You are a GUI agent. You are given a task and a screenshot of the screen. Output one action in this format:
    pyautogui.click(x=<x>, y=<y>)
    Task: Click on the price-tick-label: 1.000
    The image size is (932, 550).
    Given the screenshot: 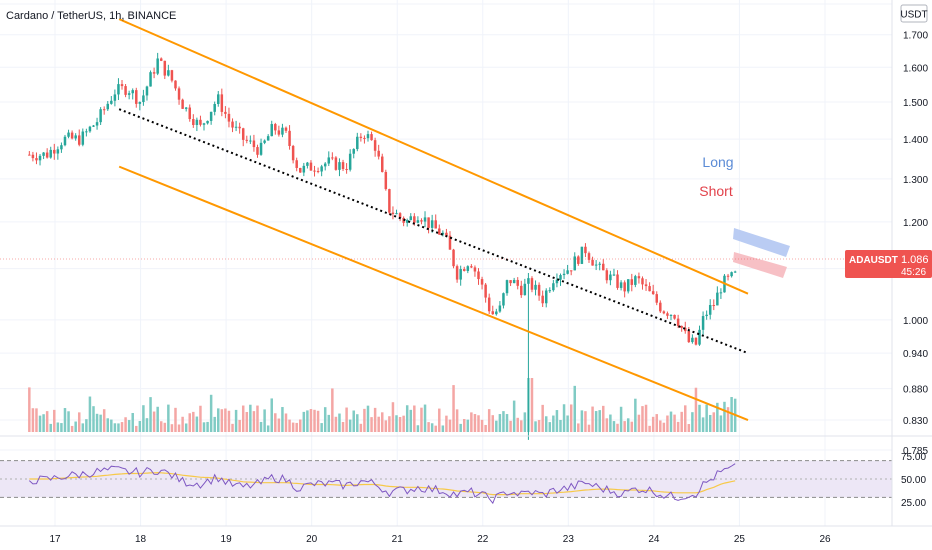 What is the action you would take?
    pyautogui.click(x=915, y=321)
    